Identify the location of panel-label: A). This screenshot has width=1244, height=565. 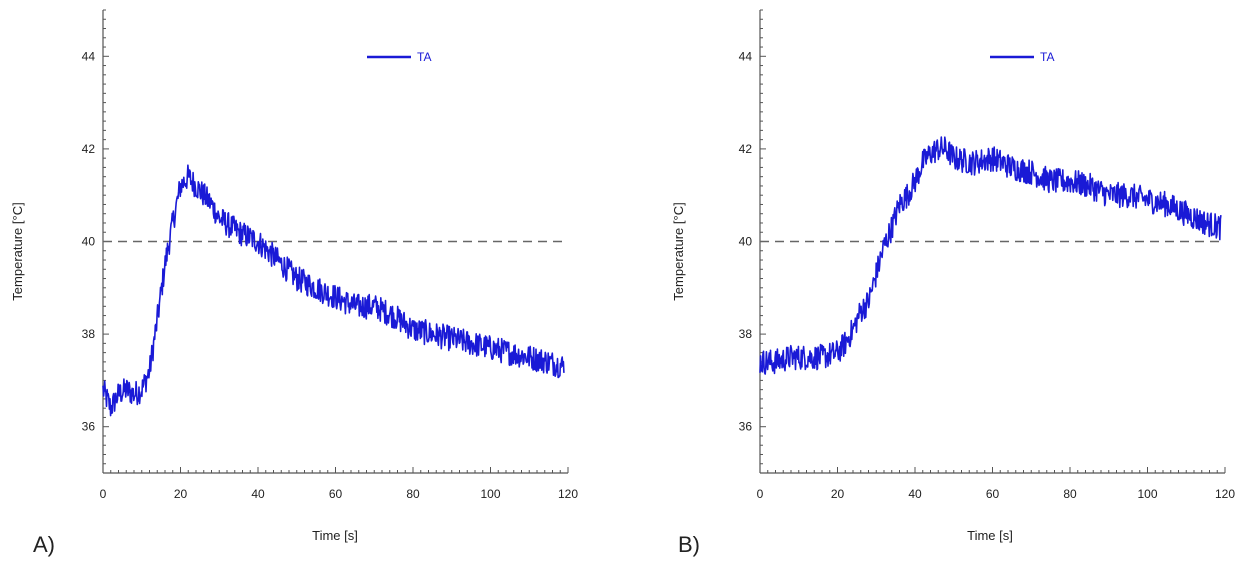
(44, 544).